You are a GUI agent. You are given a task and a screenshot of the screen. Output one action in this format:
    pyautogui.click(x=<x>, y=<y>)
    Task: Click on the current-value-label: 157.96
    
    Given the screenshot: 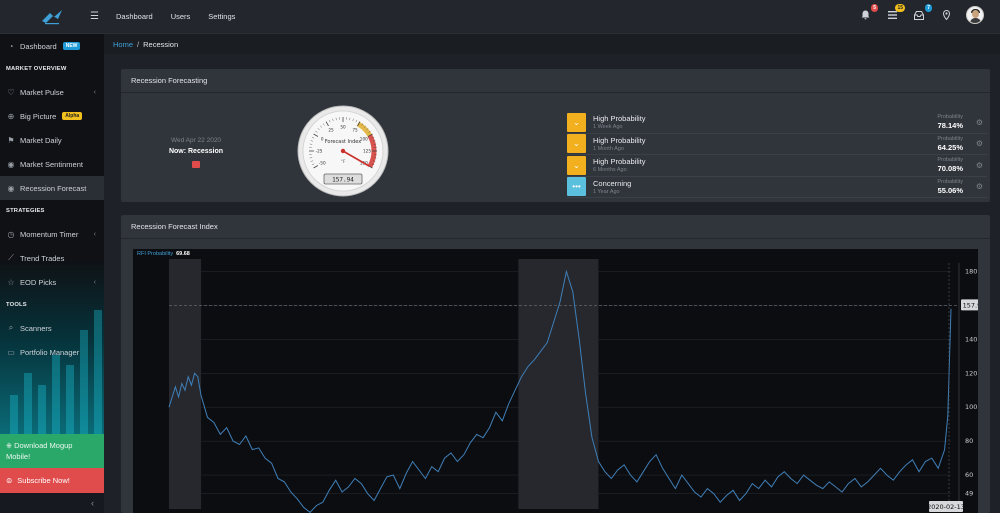 What is the action you would take?
    pyautogui.click(x=970, y=305)
    